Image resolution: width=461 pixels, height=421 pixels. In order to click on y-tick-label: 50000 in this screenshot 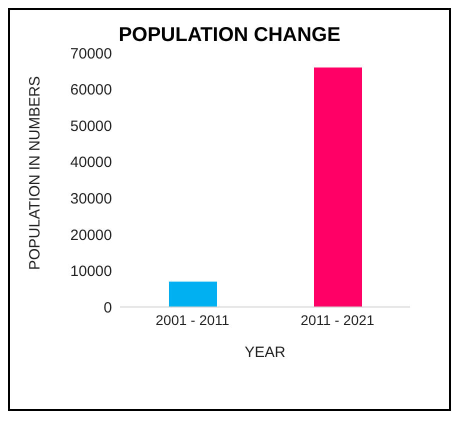, I will do `click(91, 126)`.